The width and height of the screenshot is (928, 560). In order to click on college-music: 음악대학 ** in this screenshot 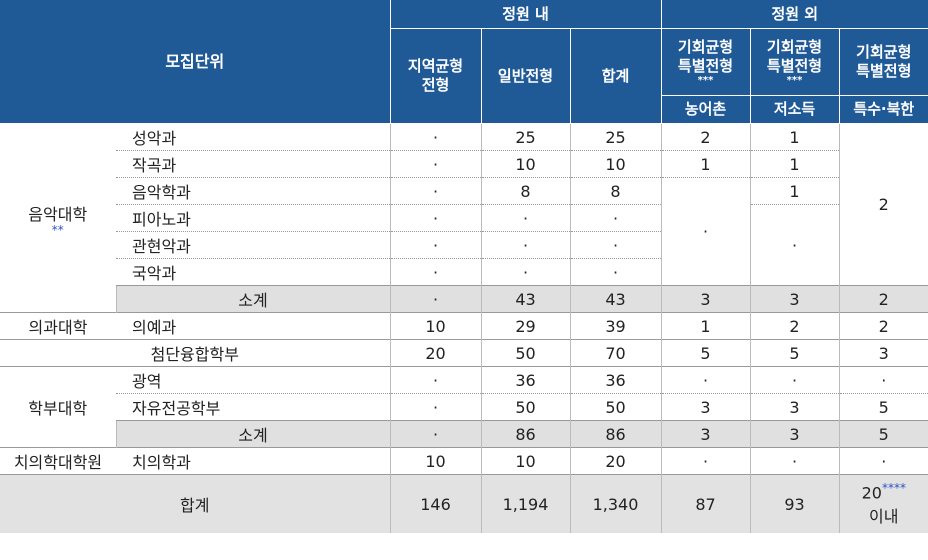, I will do `click(58, 218)`.